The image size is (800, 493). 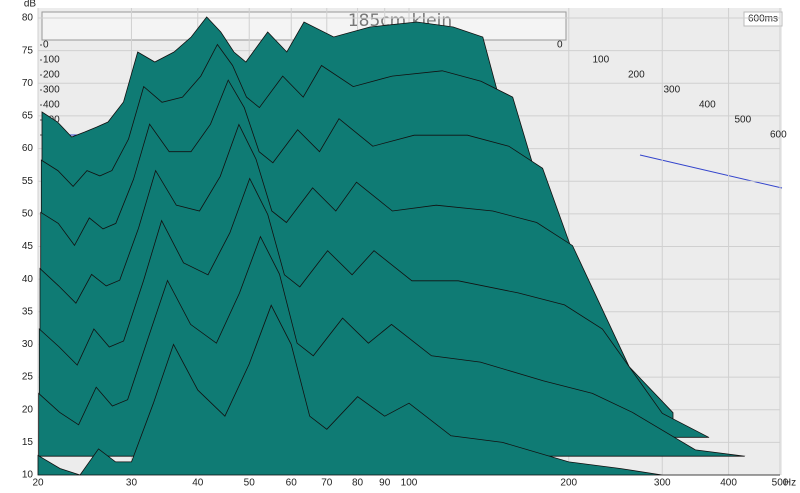 I want to click on z-tick-label-left: 400, so click(x=51, y=105).